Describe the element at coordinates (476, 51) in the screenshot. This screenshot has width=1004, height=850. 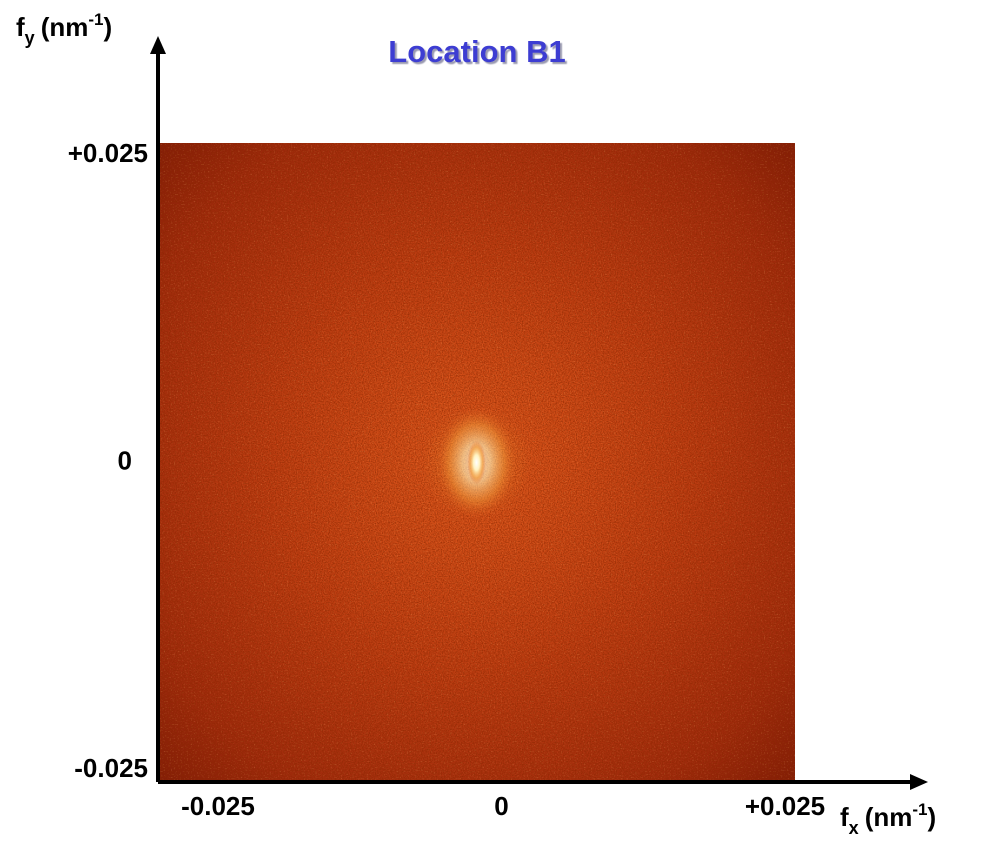
I see `chart-title: Location B1` at that location.